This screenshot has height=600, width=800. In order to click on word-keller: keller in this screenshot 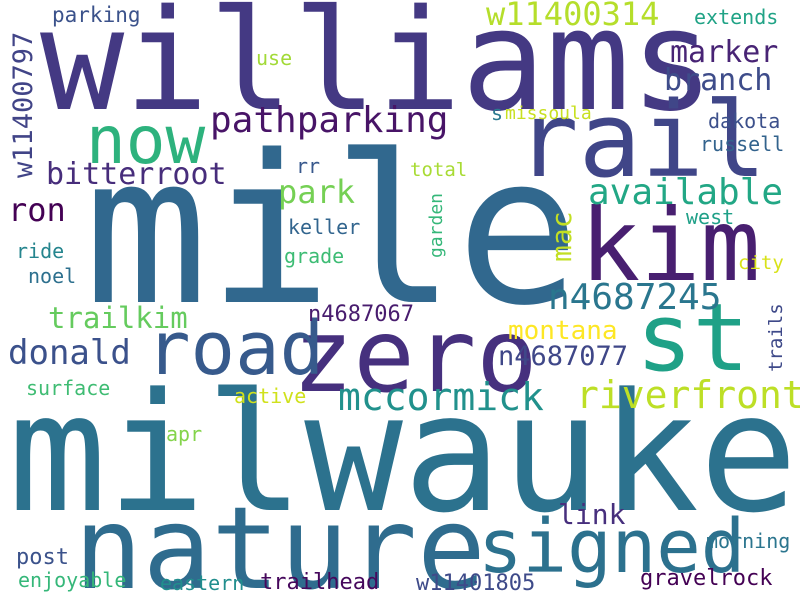, I will do `click(324, 227)`.